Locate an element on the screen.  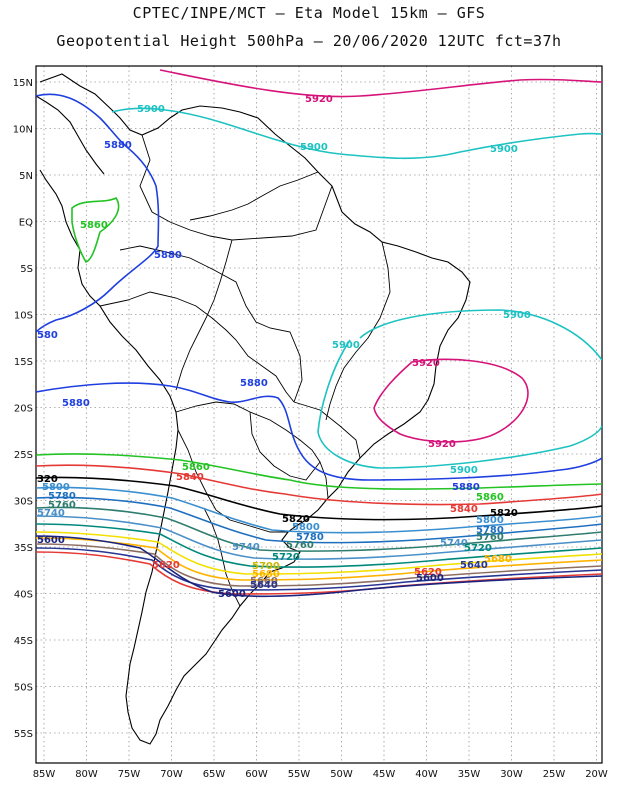
label-5700-central: 5700 is located at coordinates (266, 566).